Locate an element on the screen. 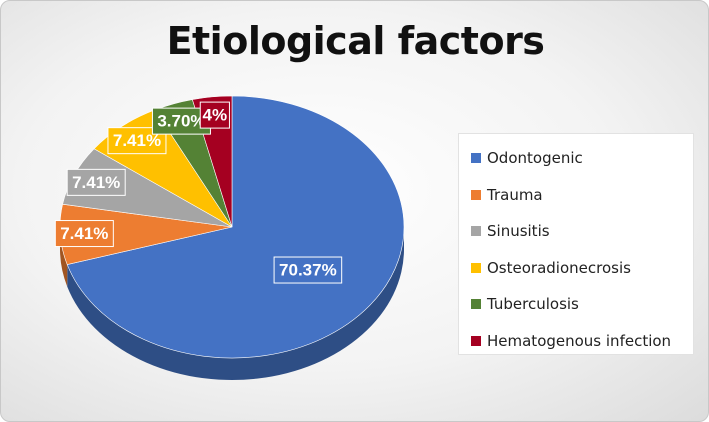  legend-label: Osteoradionecrosis is located at coordinates (559, 267).